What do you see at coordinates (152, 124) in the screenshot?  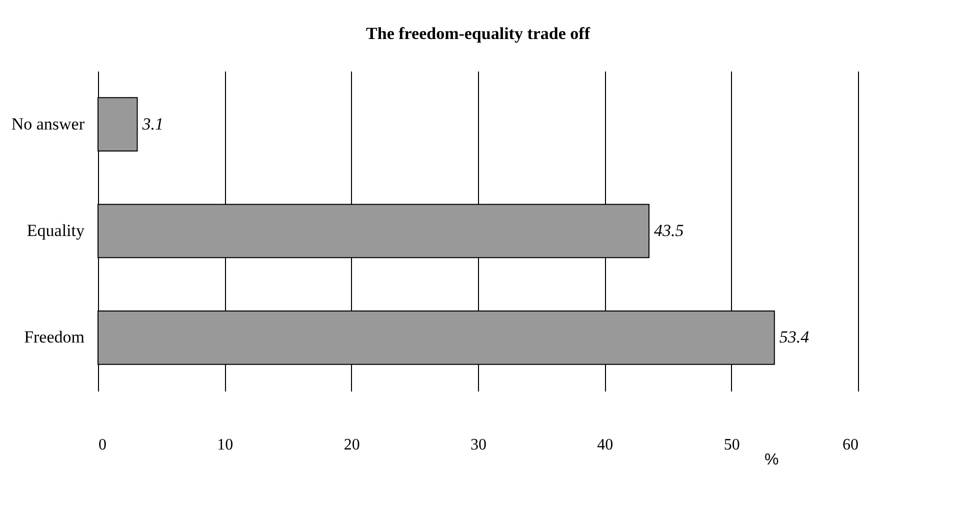 I see `data-label: 3.1` at bounding box center [152, 124].